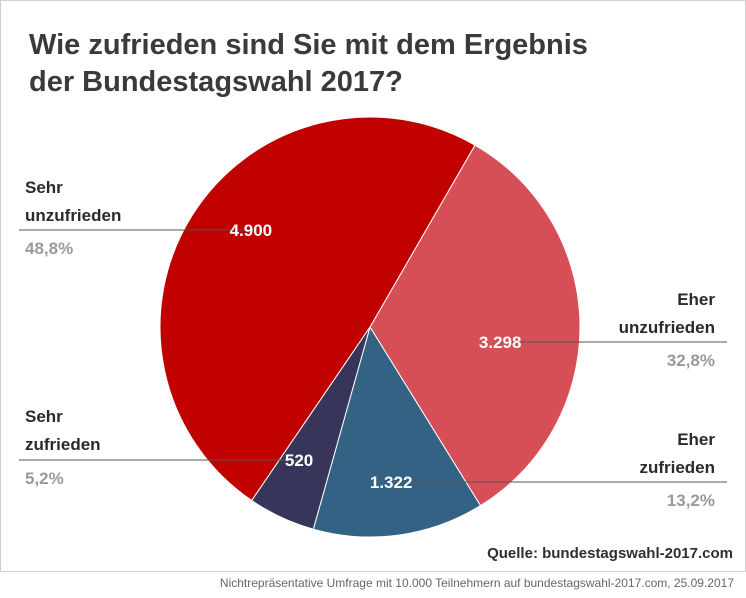 The height and width of the screenshot is (598, 746). What do you see at coordinates (691, 360) in the screenshot?
I see `slice-percent-eher-unzufrieden: 32,8%` at bounding box center [691, 360].